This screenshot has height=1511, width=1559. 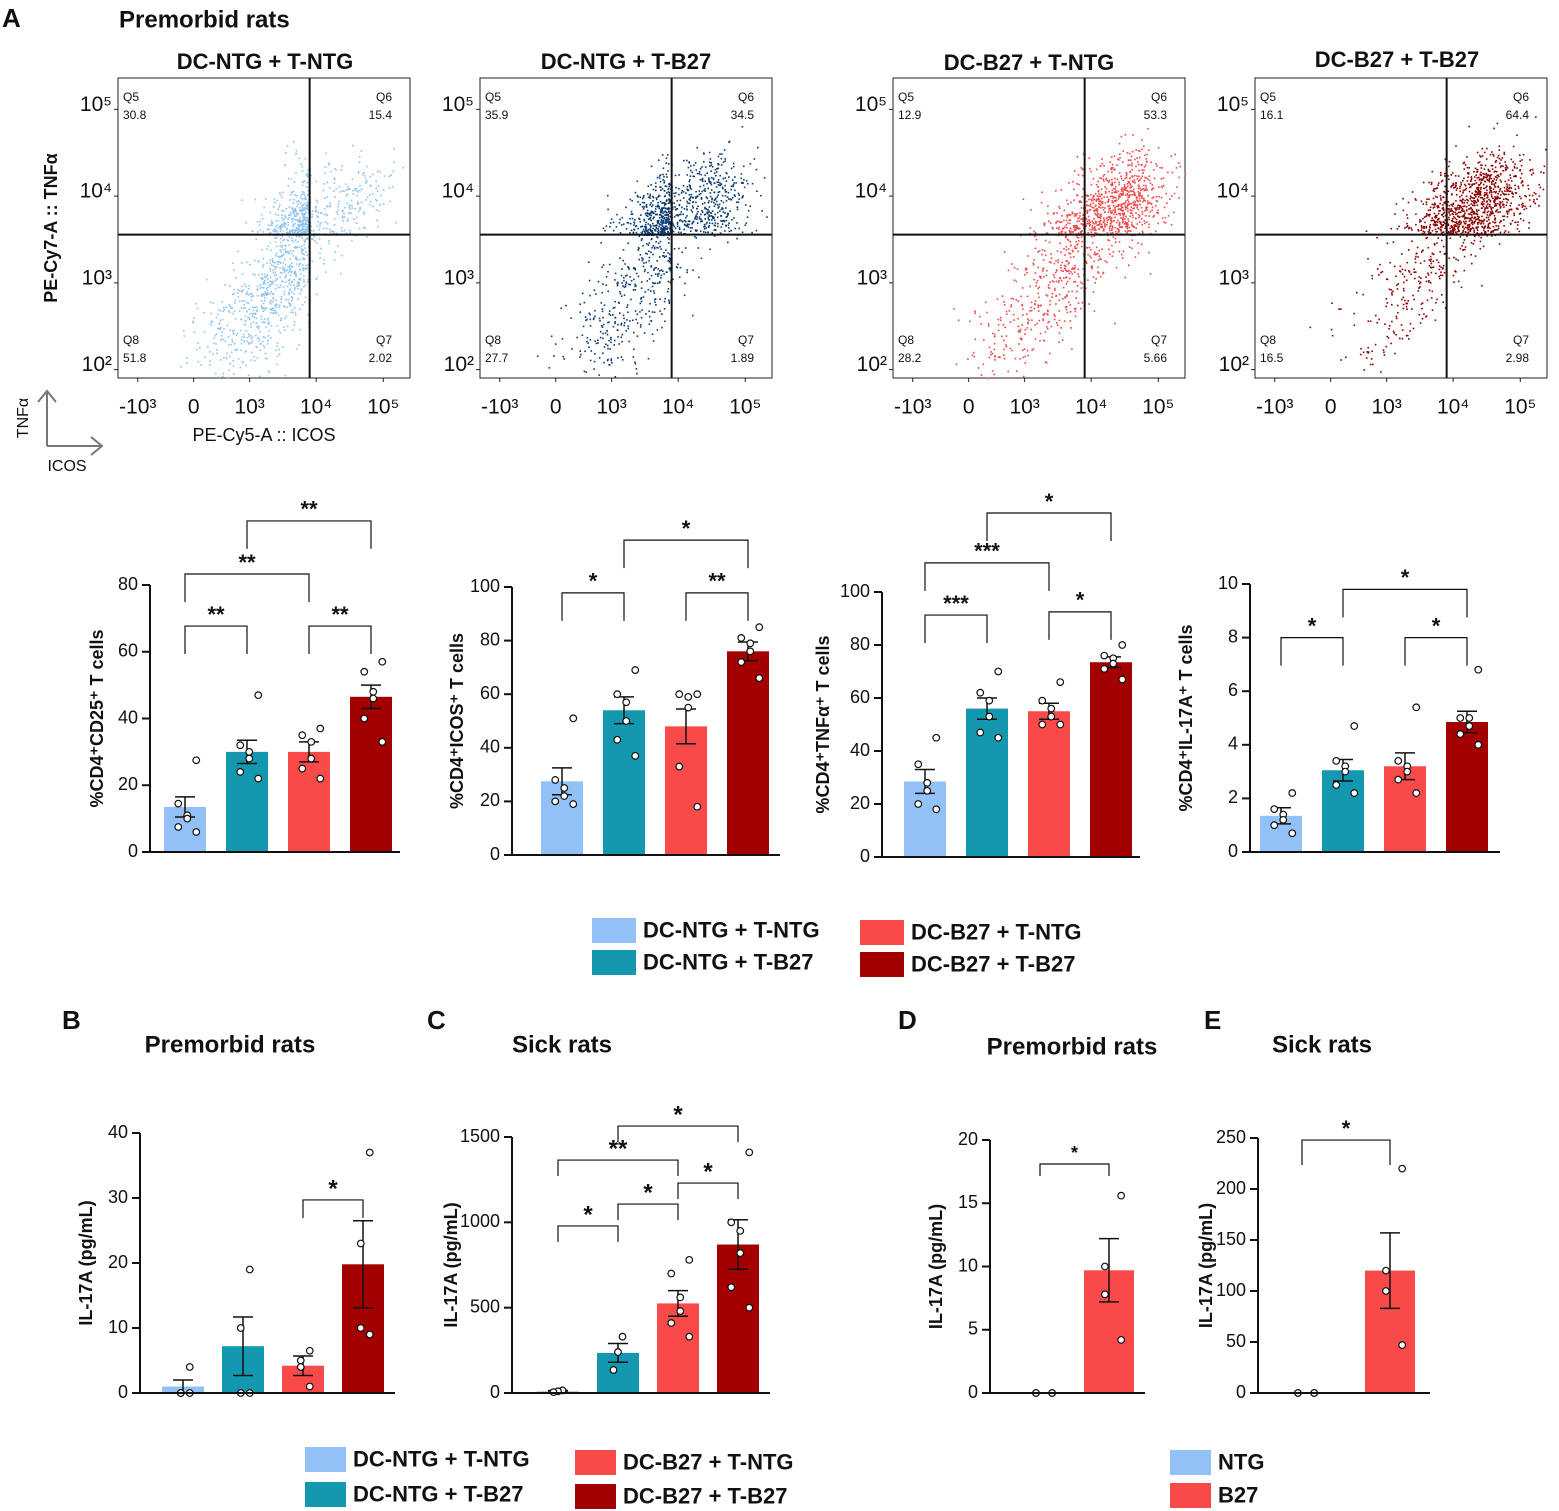 What do you see at coordinates (458, 104) in the screenshot?
I see `y-tick-label: 10⁵` at bounding box center [458, 104].